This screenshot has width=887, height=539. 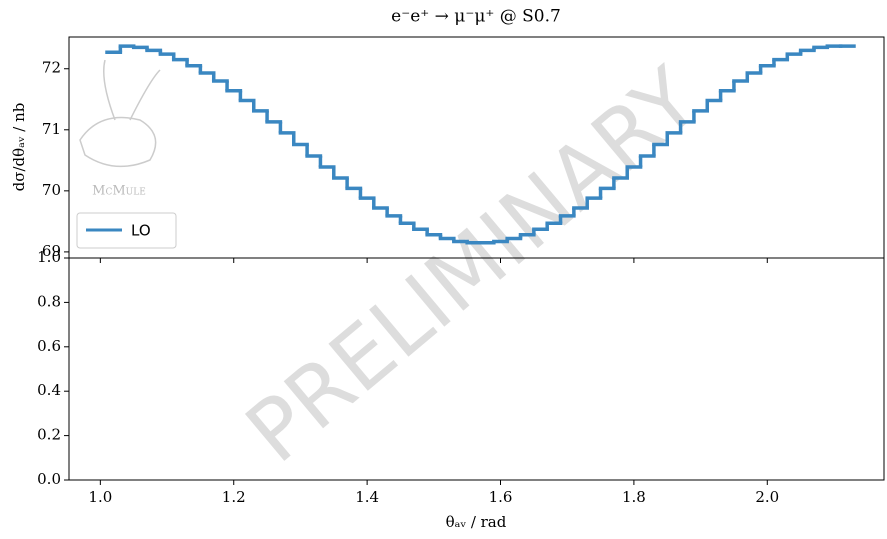 I want to click on y-tick-label: 72, so click(x=51, y=68).